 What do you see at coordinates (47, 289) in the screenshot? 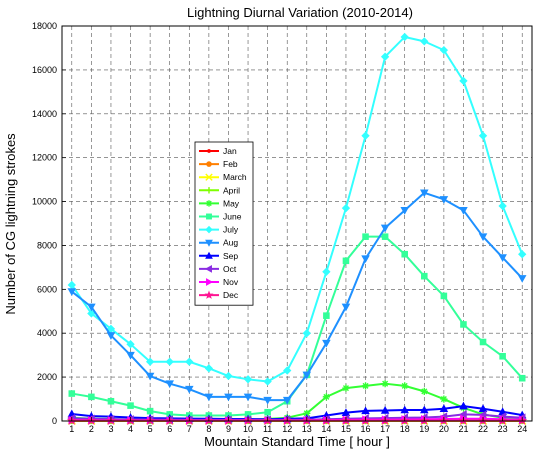
I see `y-tick-label: 6000` at bounding box center [47, 289].